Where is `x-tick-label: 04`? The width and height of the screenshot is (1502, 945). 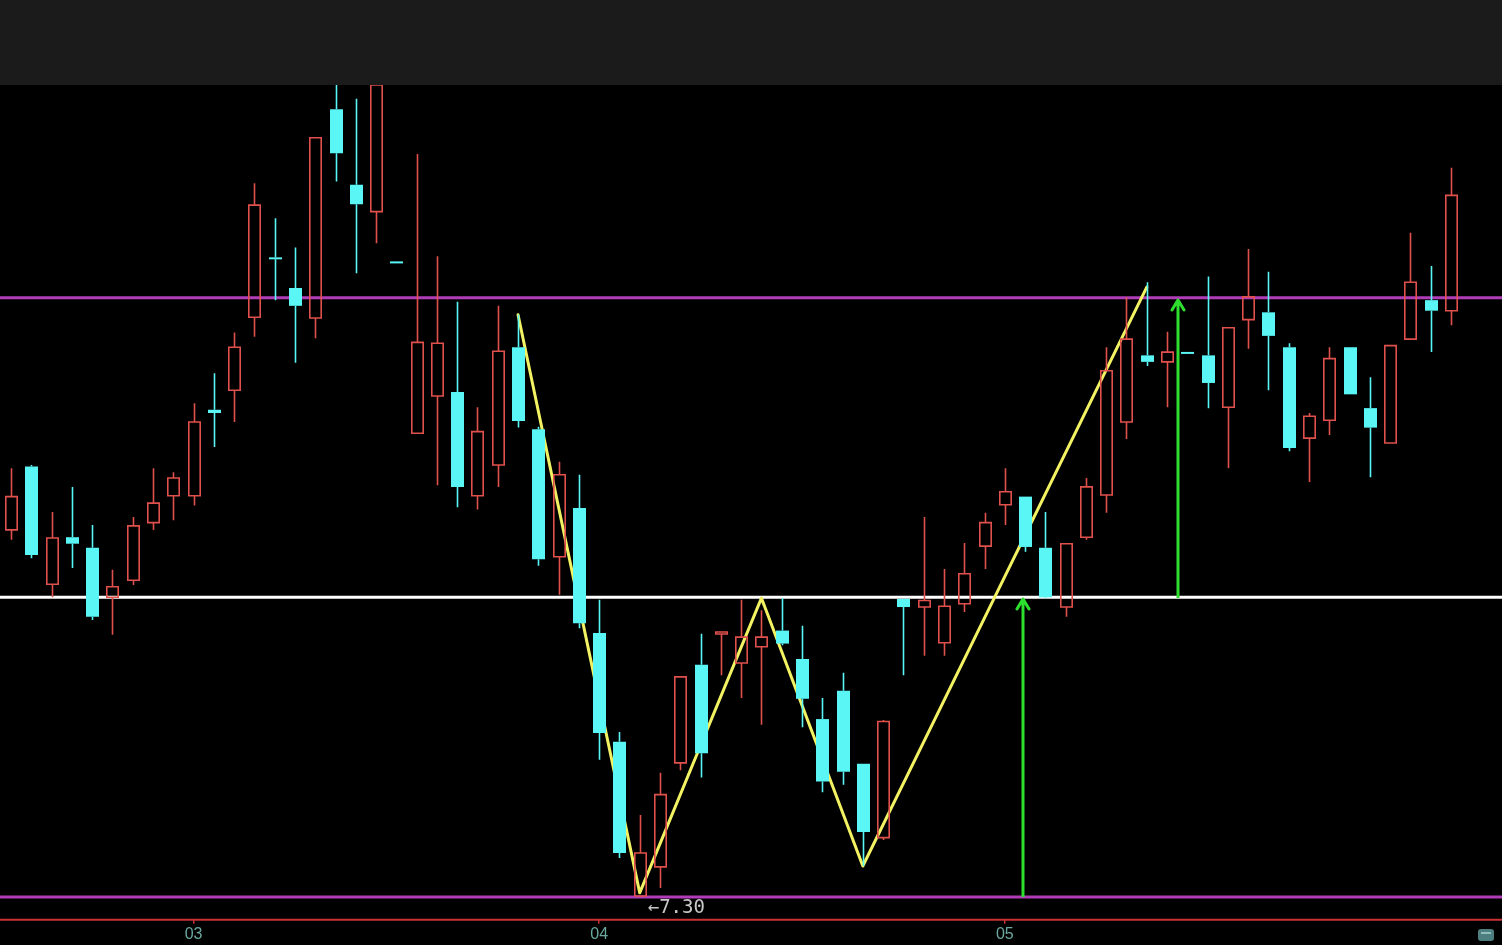 x-tick-label: 04 is located at coordinates (599, 933).